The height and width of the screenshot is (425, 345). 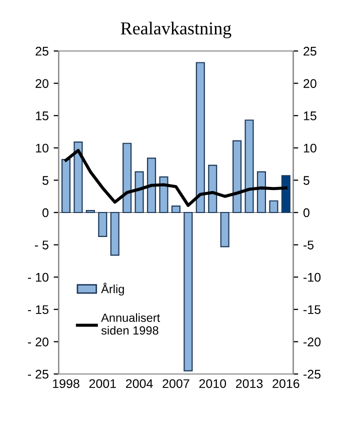 What do you see at coordinates (45, 180) in the screenshot?
I see `y-tick-label: 5` at bounding box center [45, 180].